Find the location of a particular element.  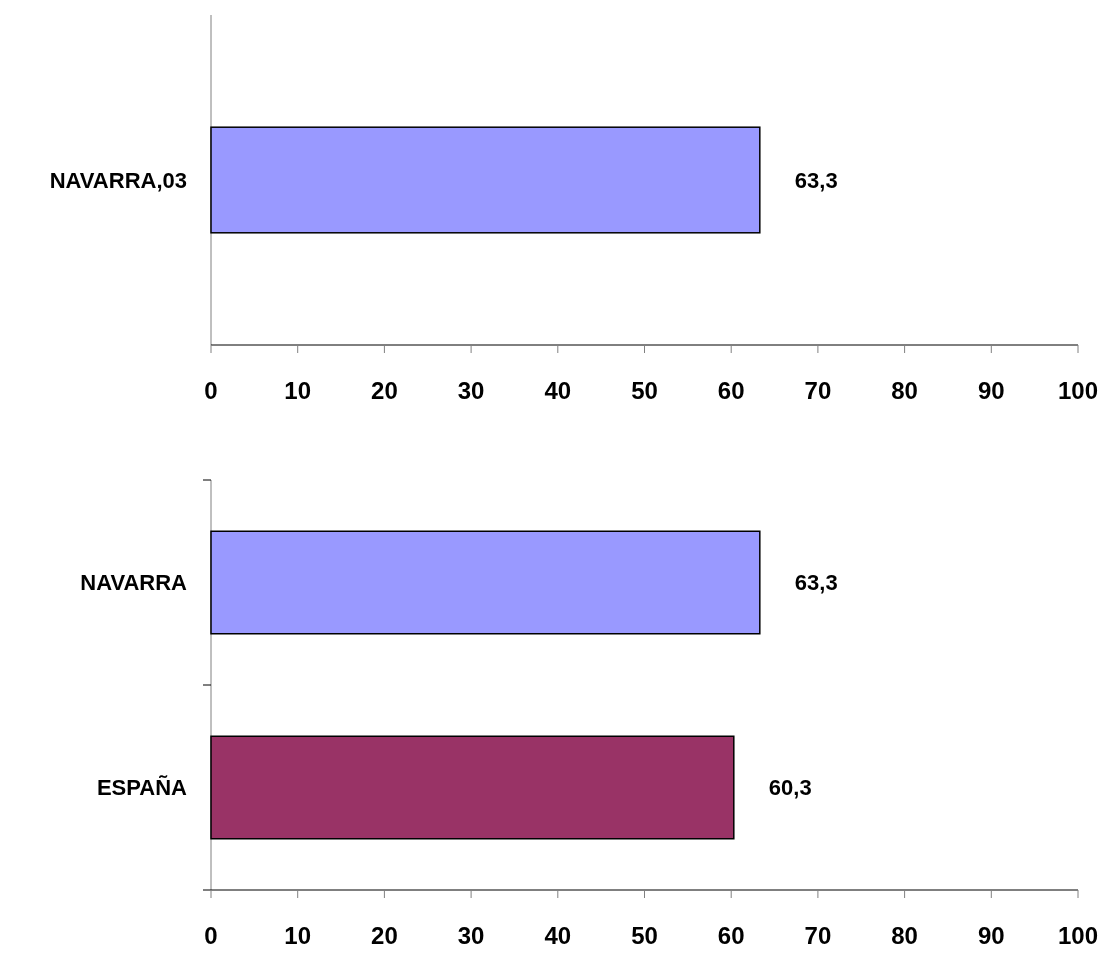

y-tick-label: ESPAÑA is located at coordinates (142, 787).